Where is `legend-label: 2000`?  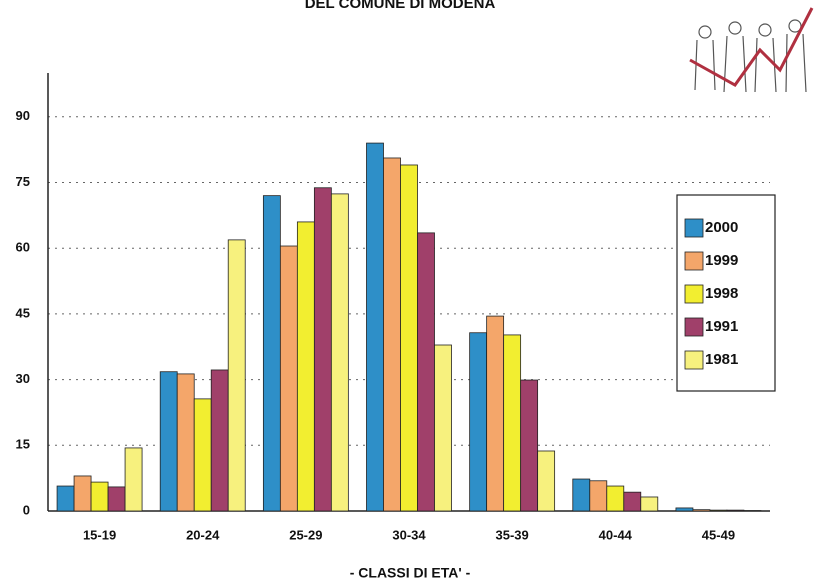
legend-label: 2000 is located at coordinates (721, 227).